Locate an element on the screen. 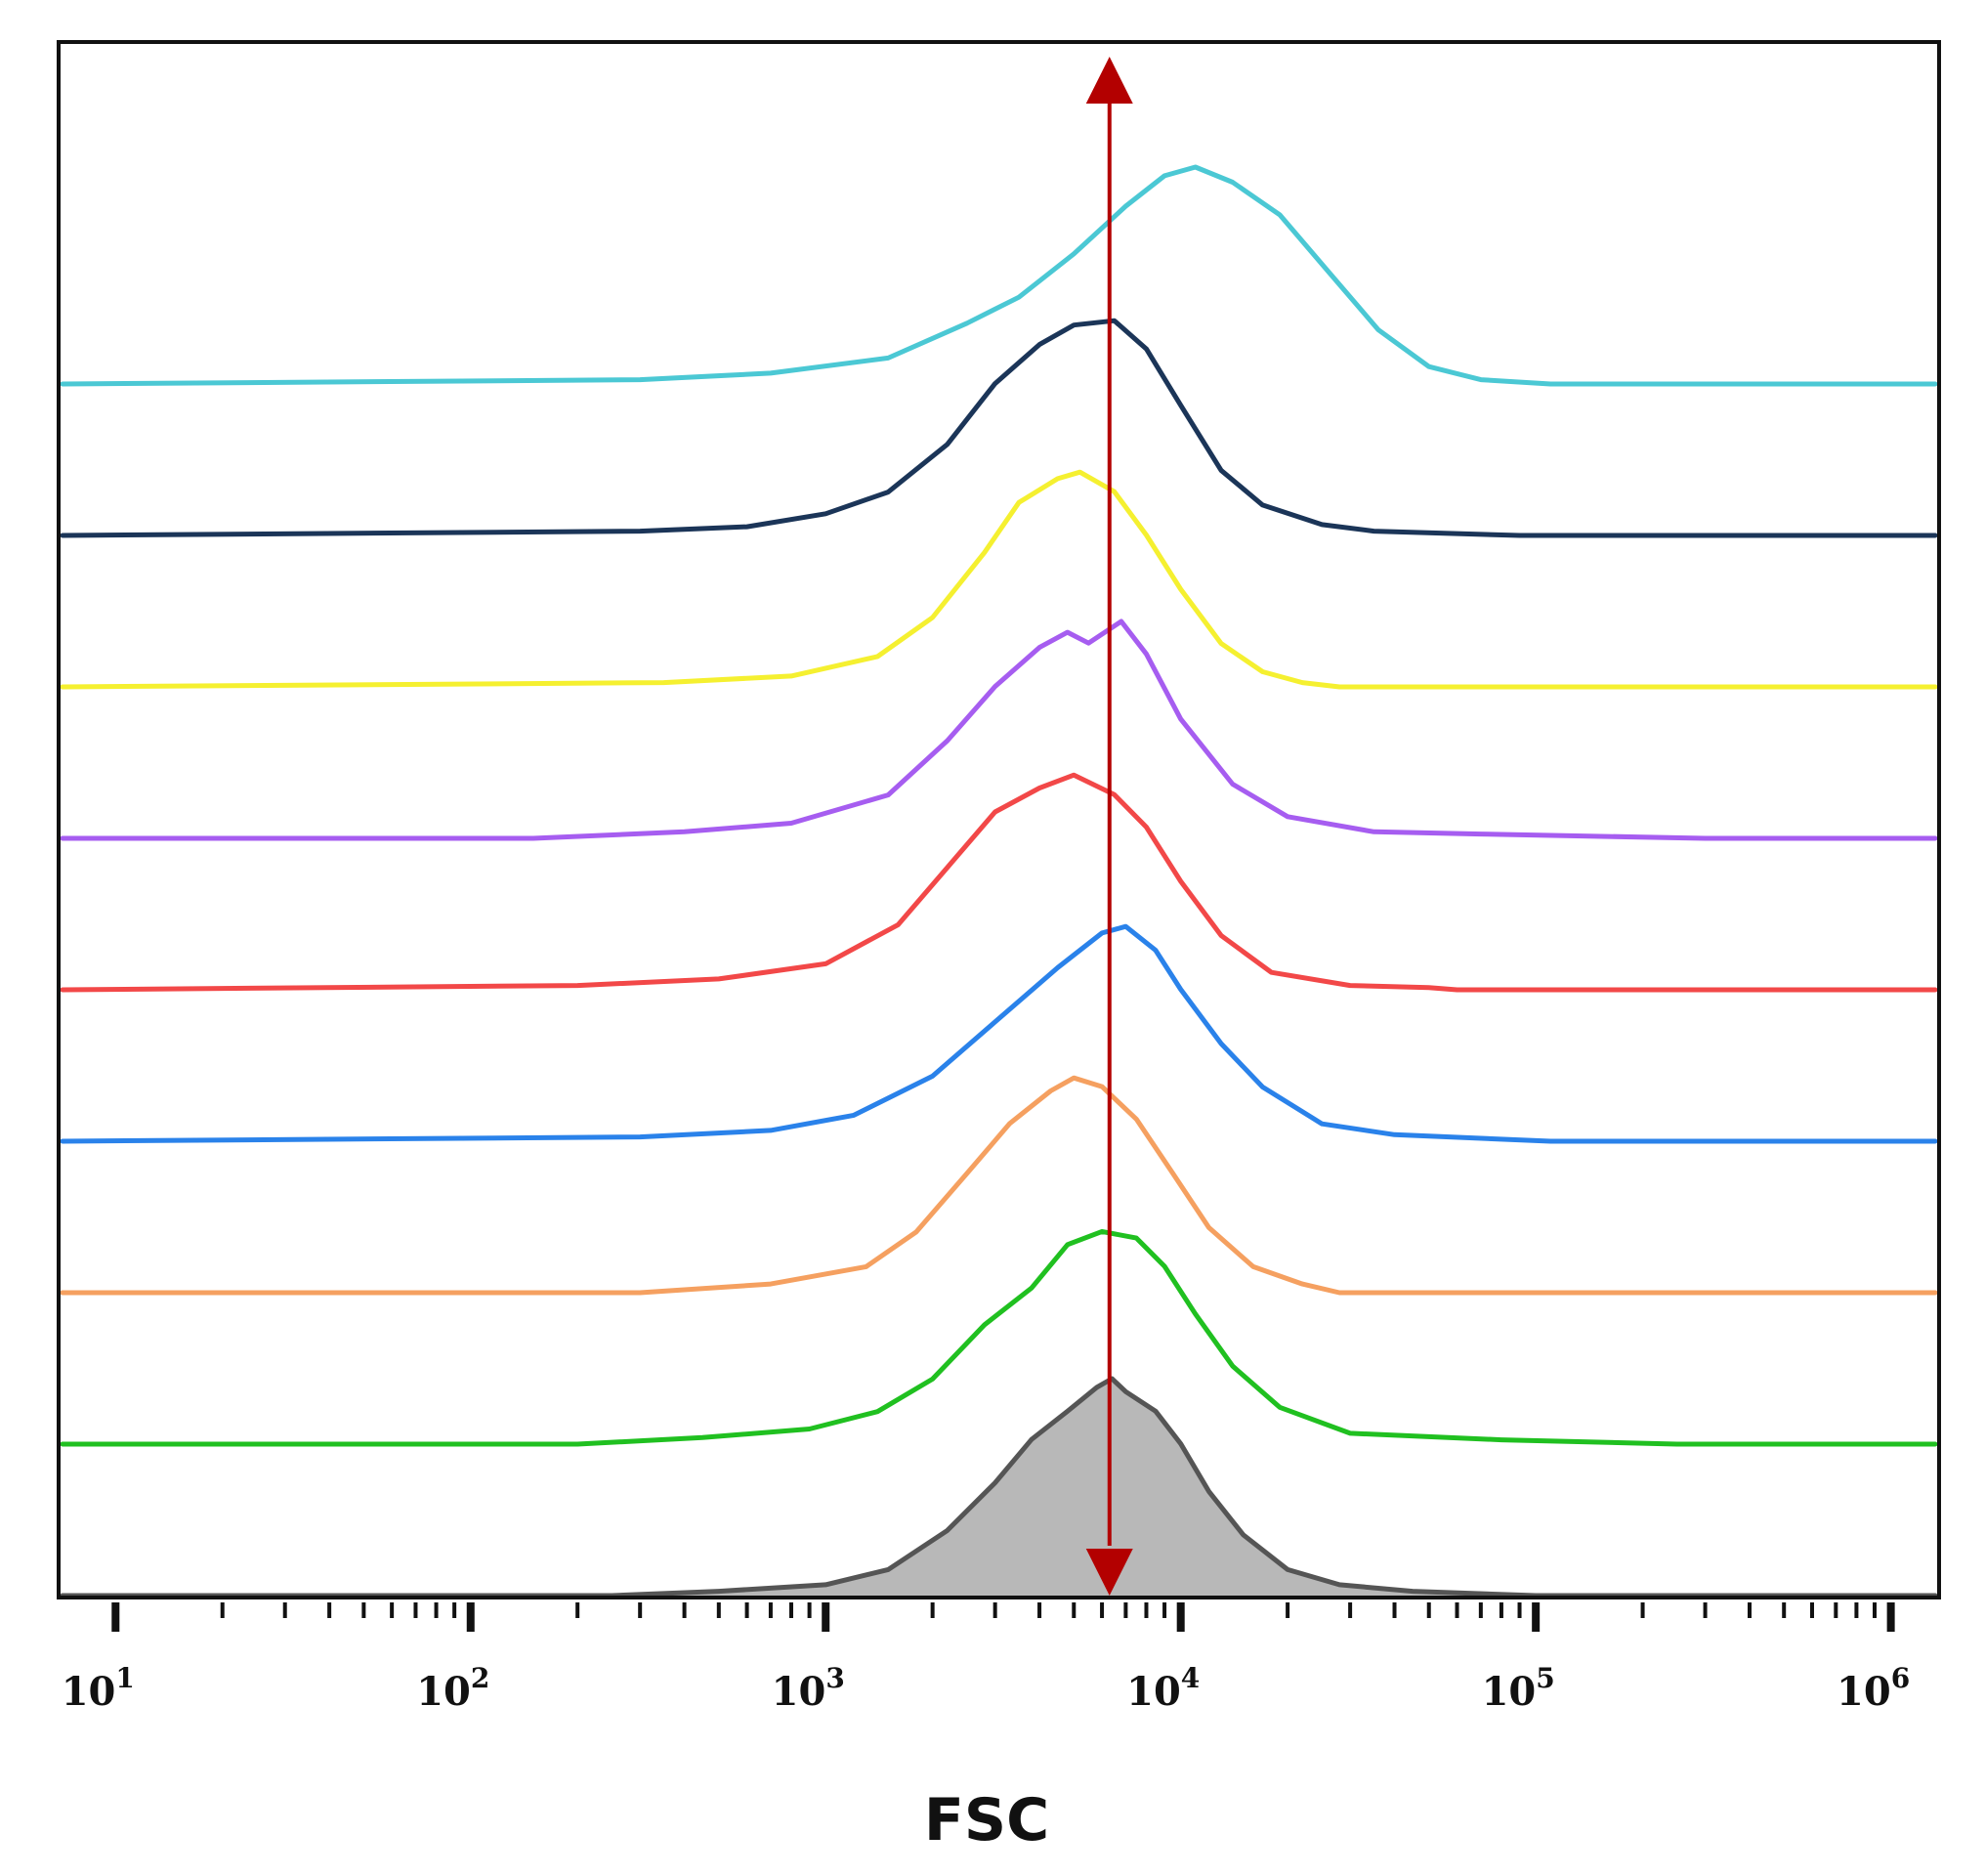 The height and width of the screenshot is (1876, 1985). tick-label-0: 10¹ is located at coordinates (98, 1688).